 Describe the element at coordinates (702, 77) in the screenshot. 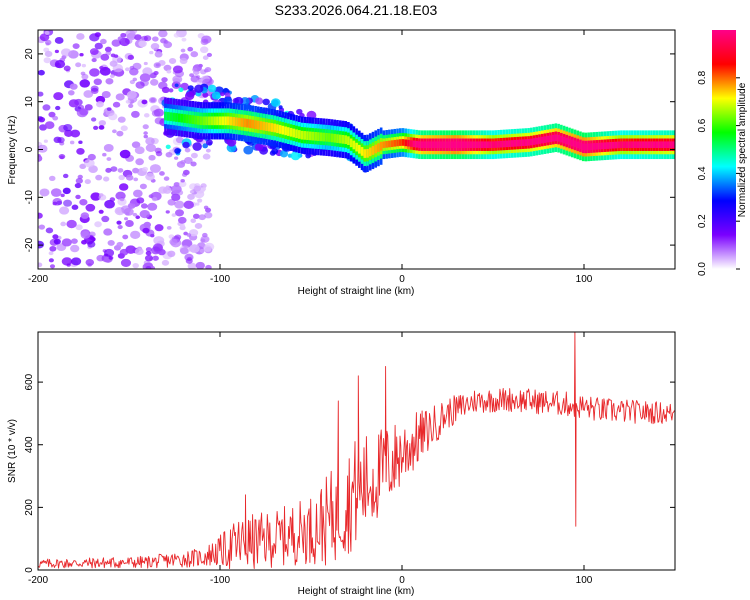

I see `colorbar-tick-label: 0.8` at that location.